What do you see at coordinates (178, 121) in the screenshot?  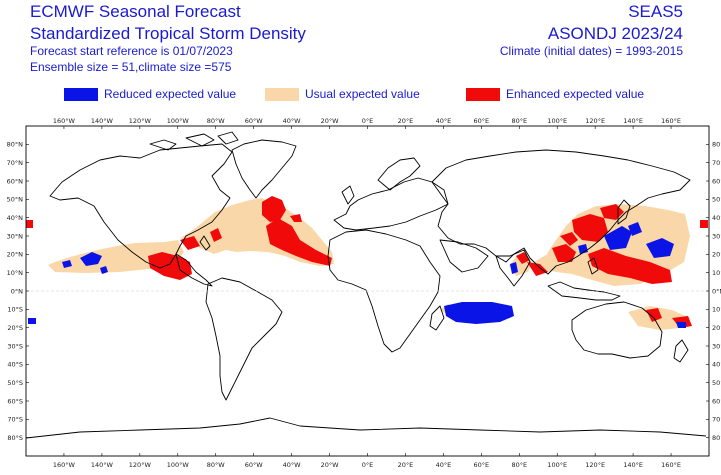 I see `lon-label-top: 100°W` at bounding box center [178, 121].